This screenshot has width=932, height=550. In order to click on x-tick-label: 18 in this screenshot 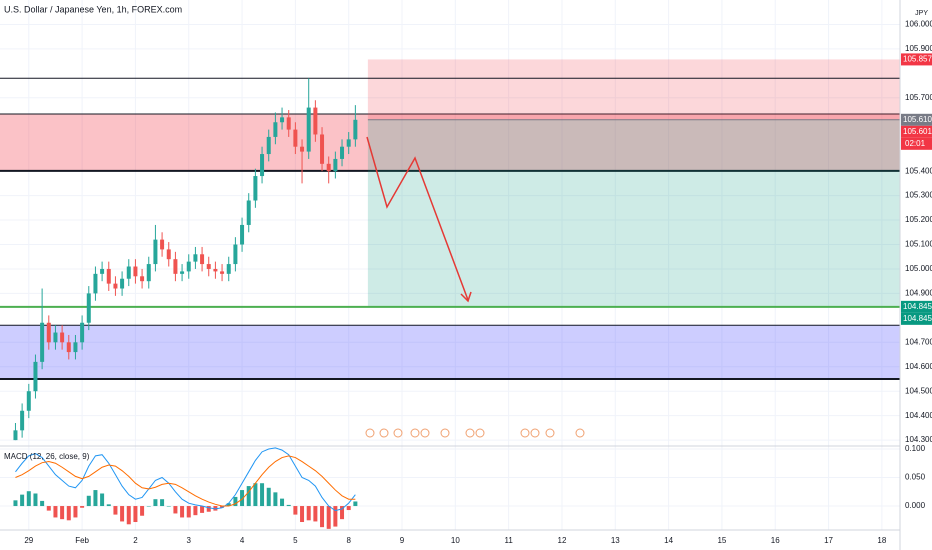, I will do `click(881, 540)`.